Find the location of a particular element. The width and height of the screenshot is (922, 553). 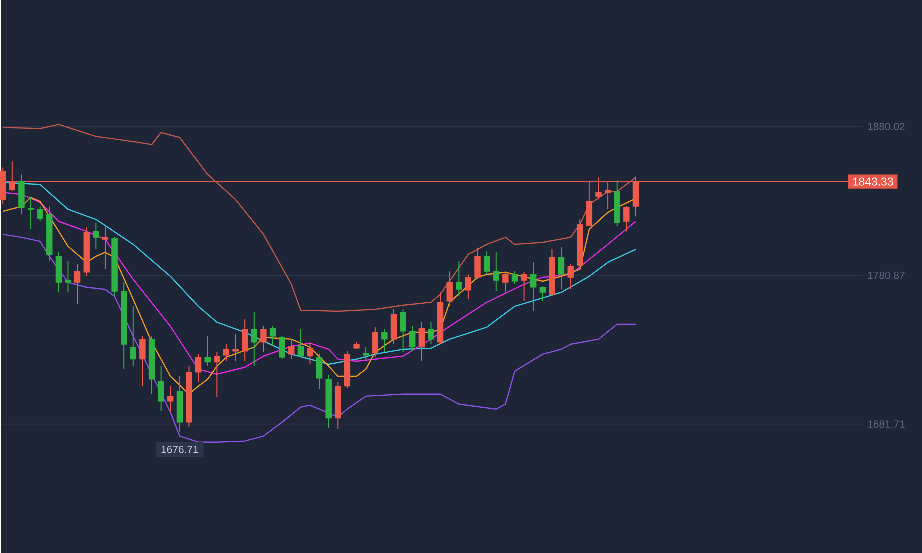

y-tick-label: 1880.02 is located at coordinates (886, 126).